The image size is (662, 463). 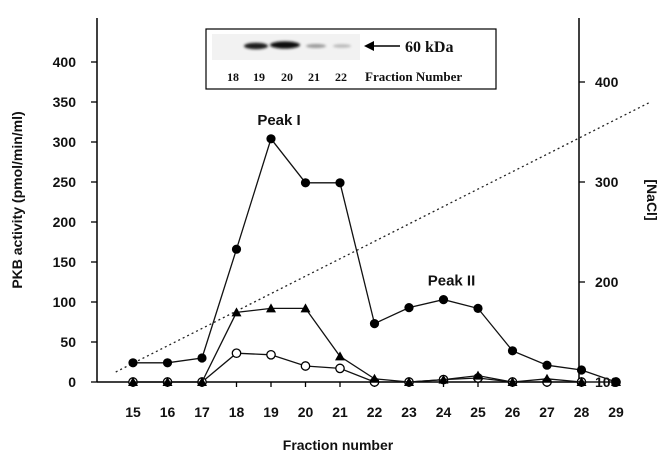 What do you see at coordinates (607, 282) in the screenshot?
I see `right-tick-label: 200` at bounding box center [607, 282].